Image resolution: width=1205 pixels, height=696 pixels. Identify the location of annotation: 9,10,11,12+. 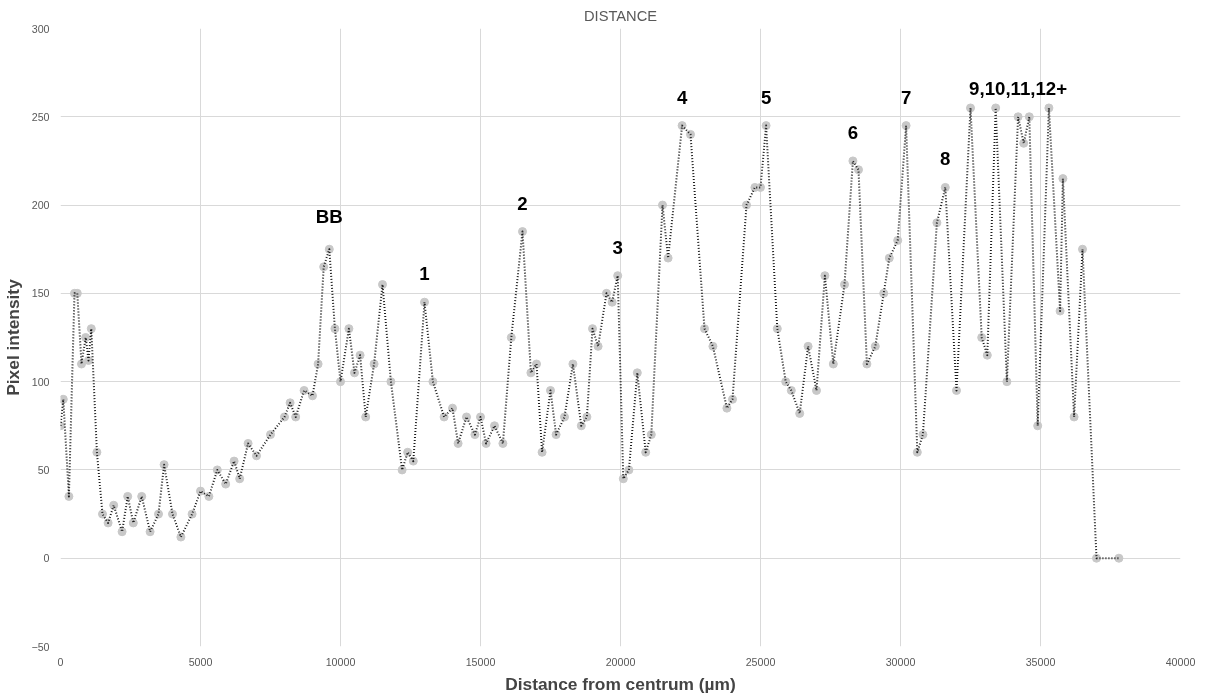
(1018, 88).